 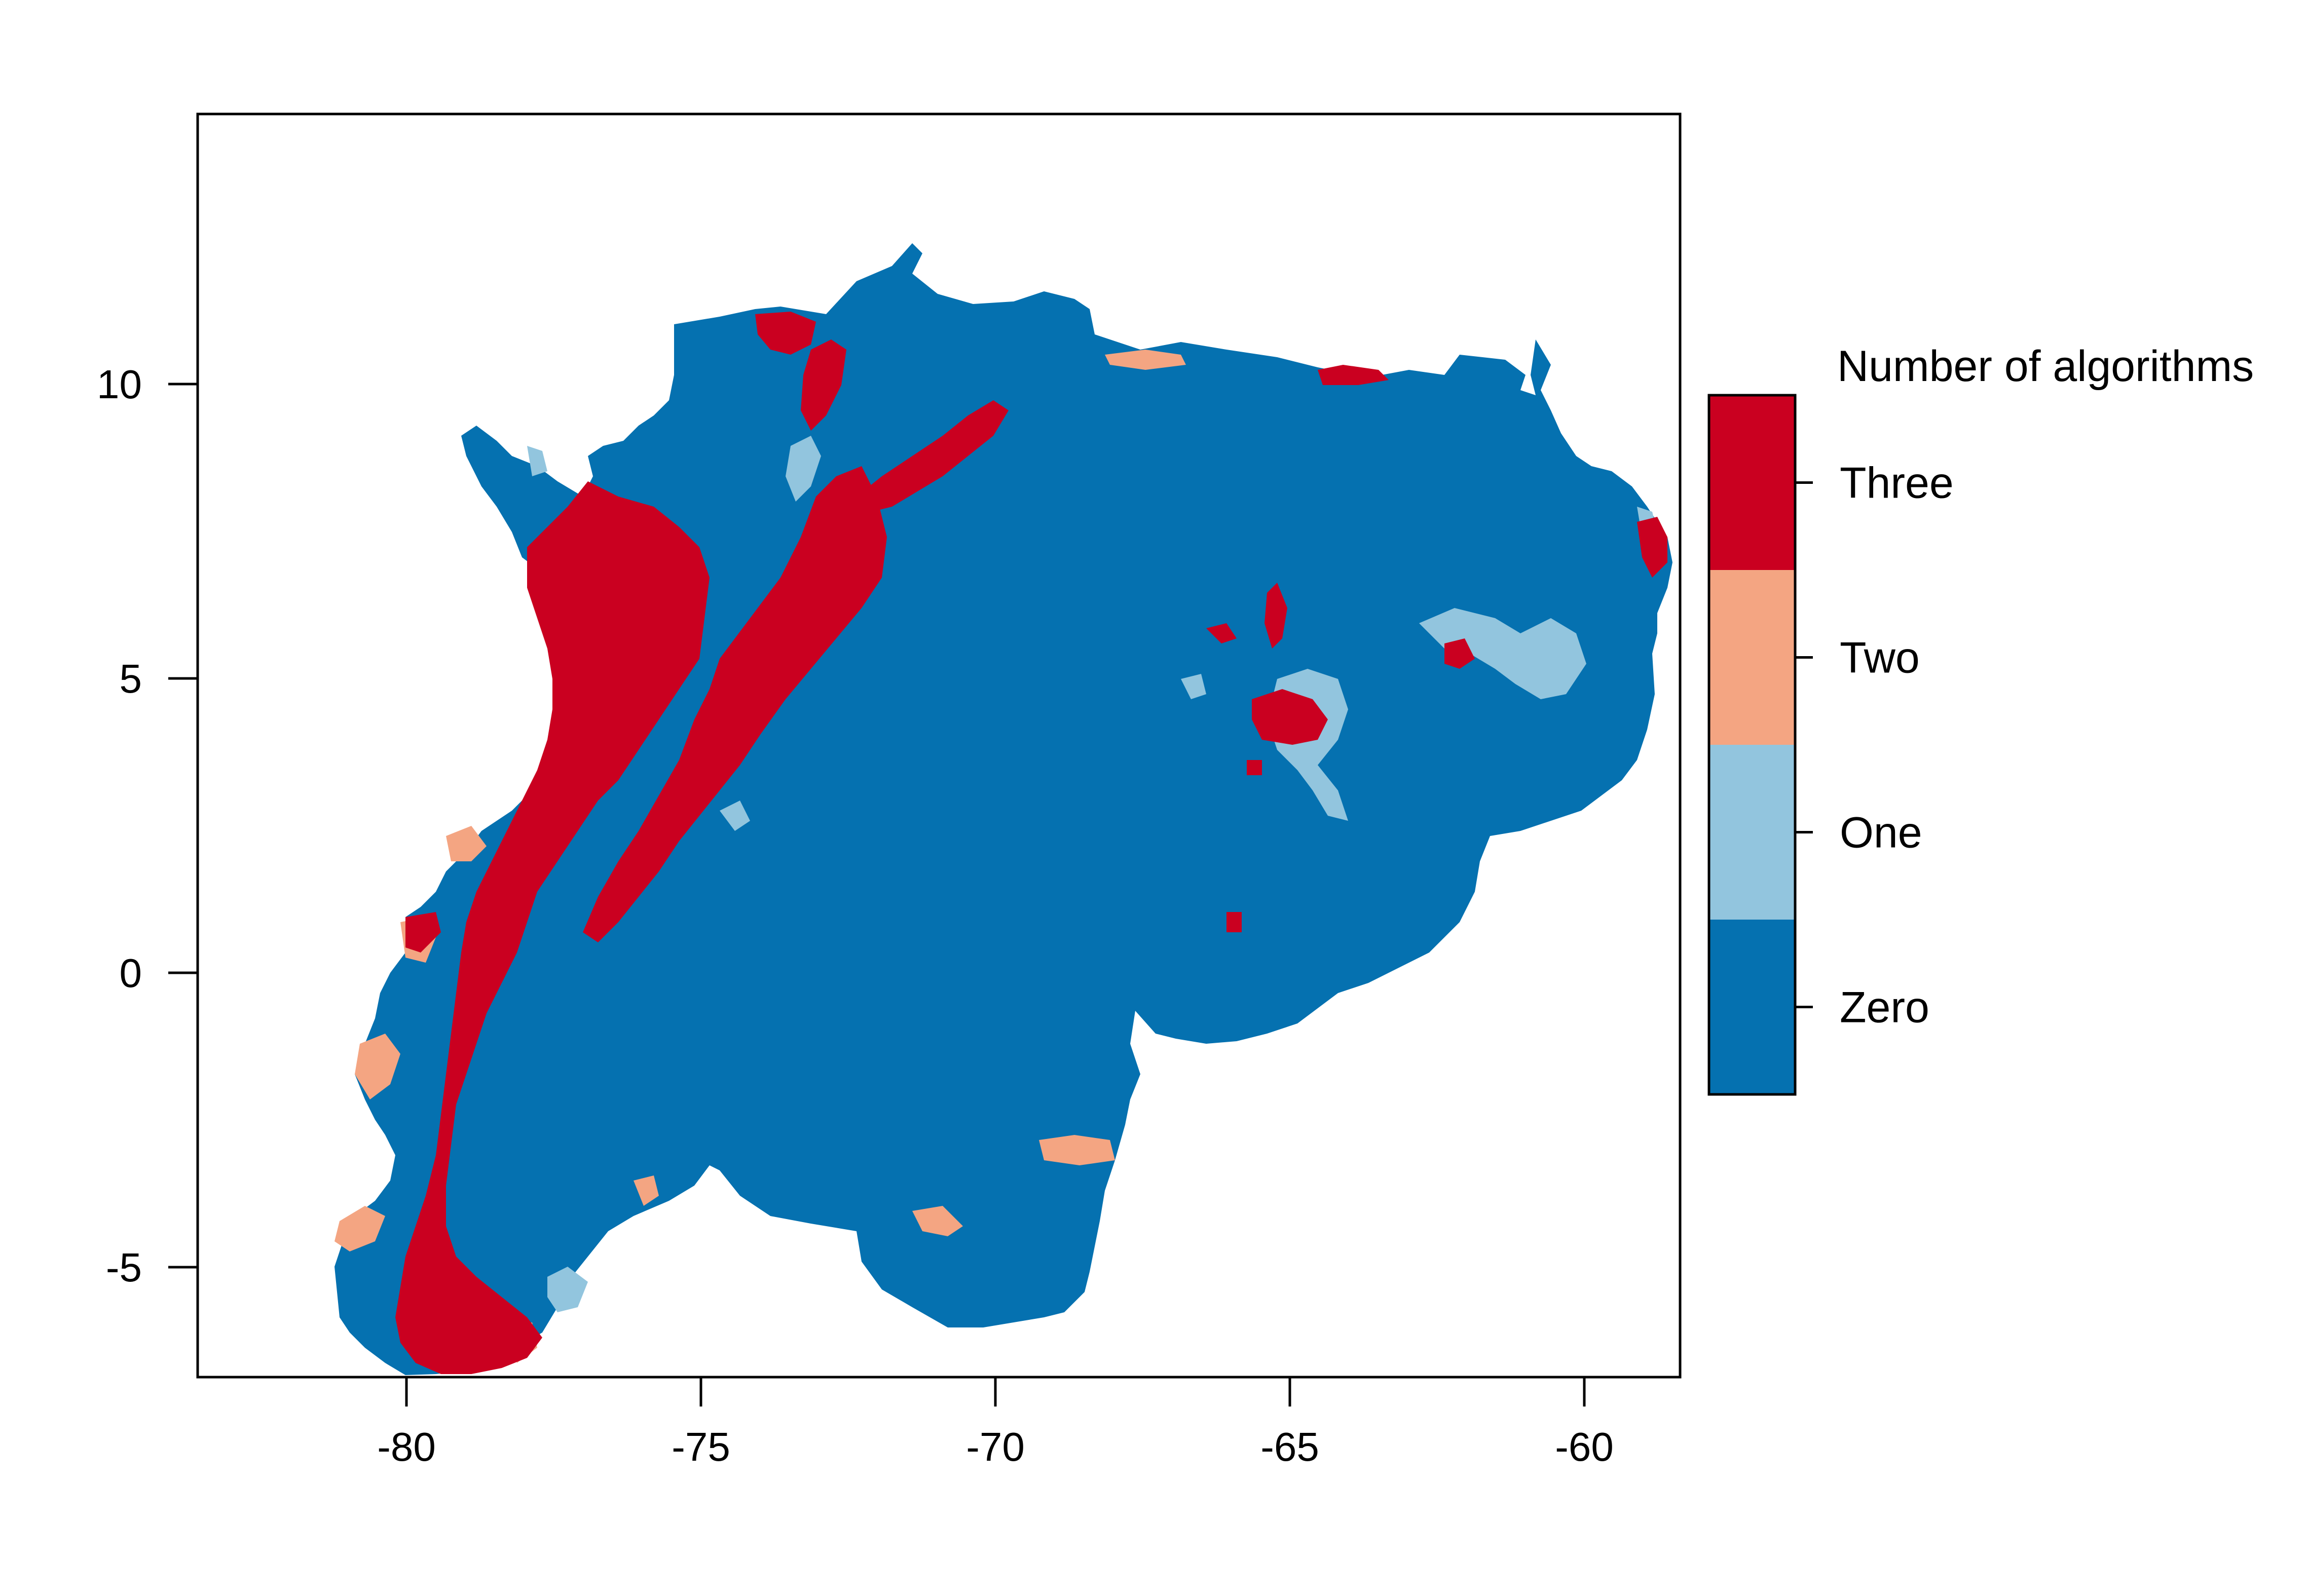 I want to click on x-tick-label: -80, so click(x=406, y=1447).